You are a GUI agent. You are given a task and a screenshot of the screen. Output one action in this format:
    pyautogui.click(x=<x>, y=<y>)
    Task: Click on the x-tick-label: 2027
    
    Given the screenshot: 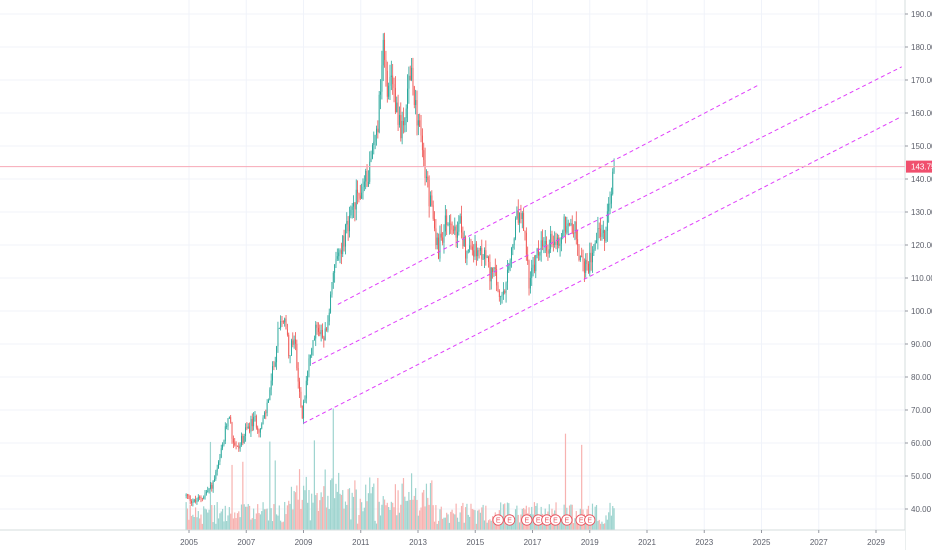 What is the action you would take?
    pyautogui.click(x=819, y=542)
    